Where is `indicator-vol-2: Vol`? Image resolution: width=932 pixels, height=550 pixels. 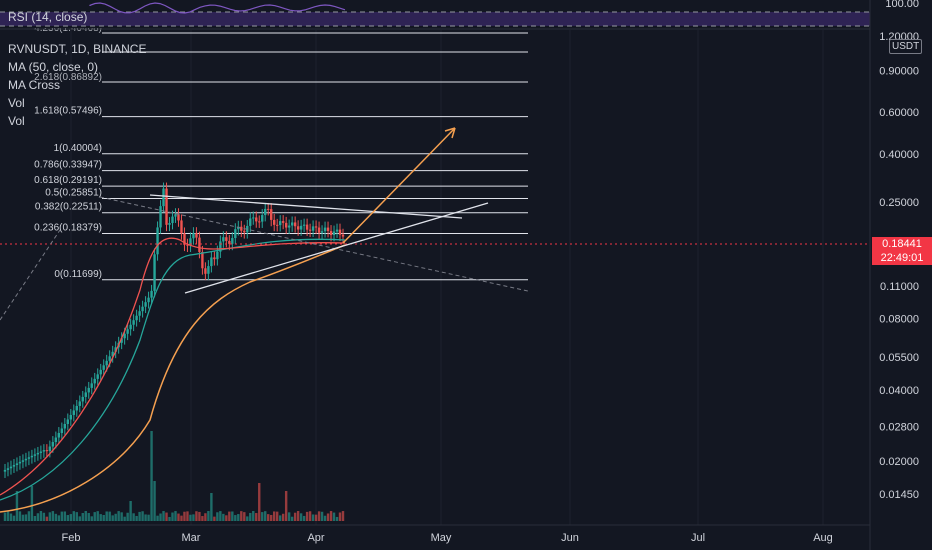
indicator-vol-2: Vol is located at coordinates (16, 121).